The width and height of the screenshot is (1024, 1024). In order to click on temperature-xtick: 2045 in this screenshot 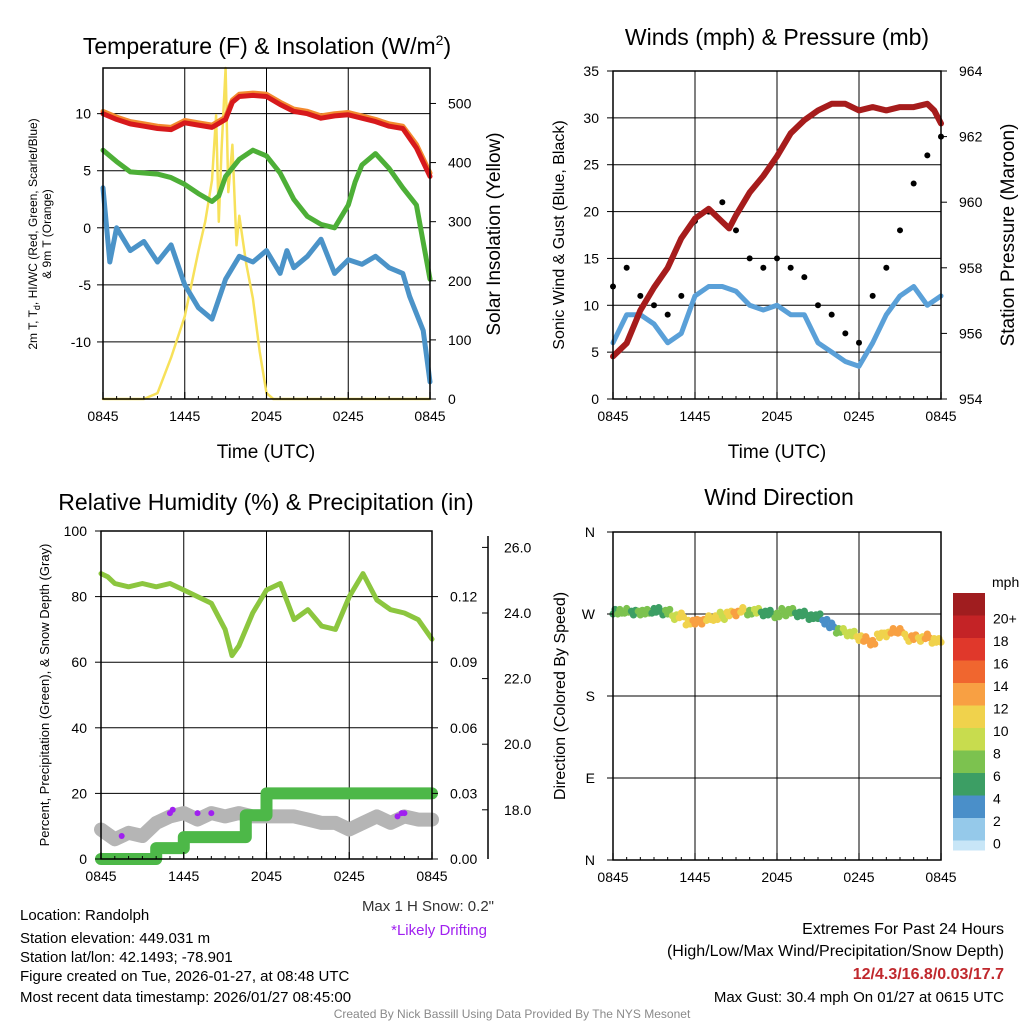, I will do `click(266, 416)`.